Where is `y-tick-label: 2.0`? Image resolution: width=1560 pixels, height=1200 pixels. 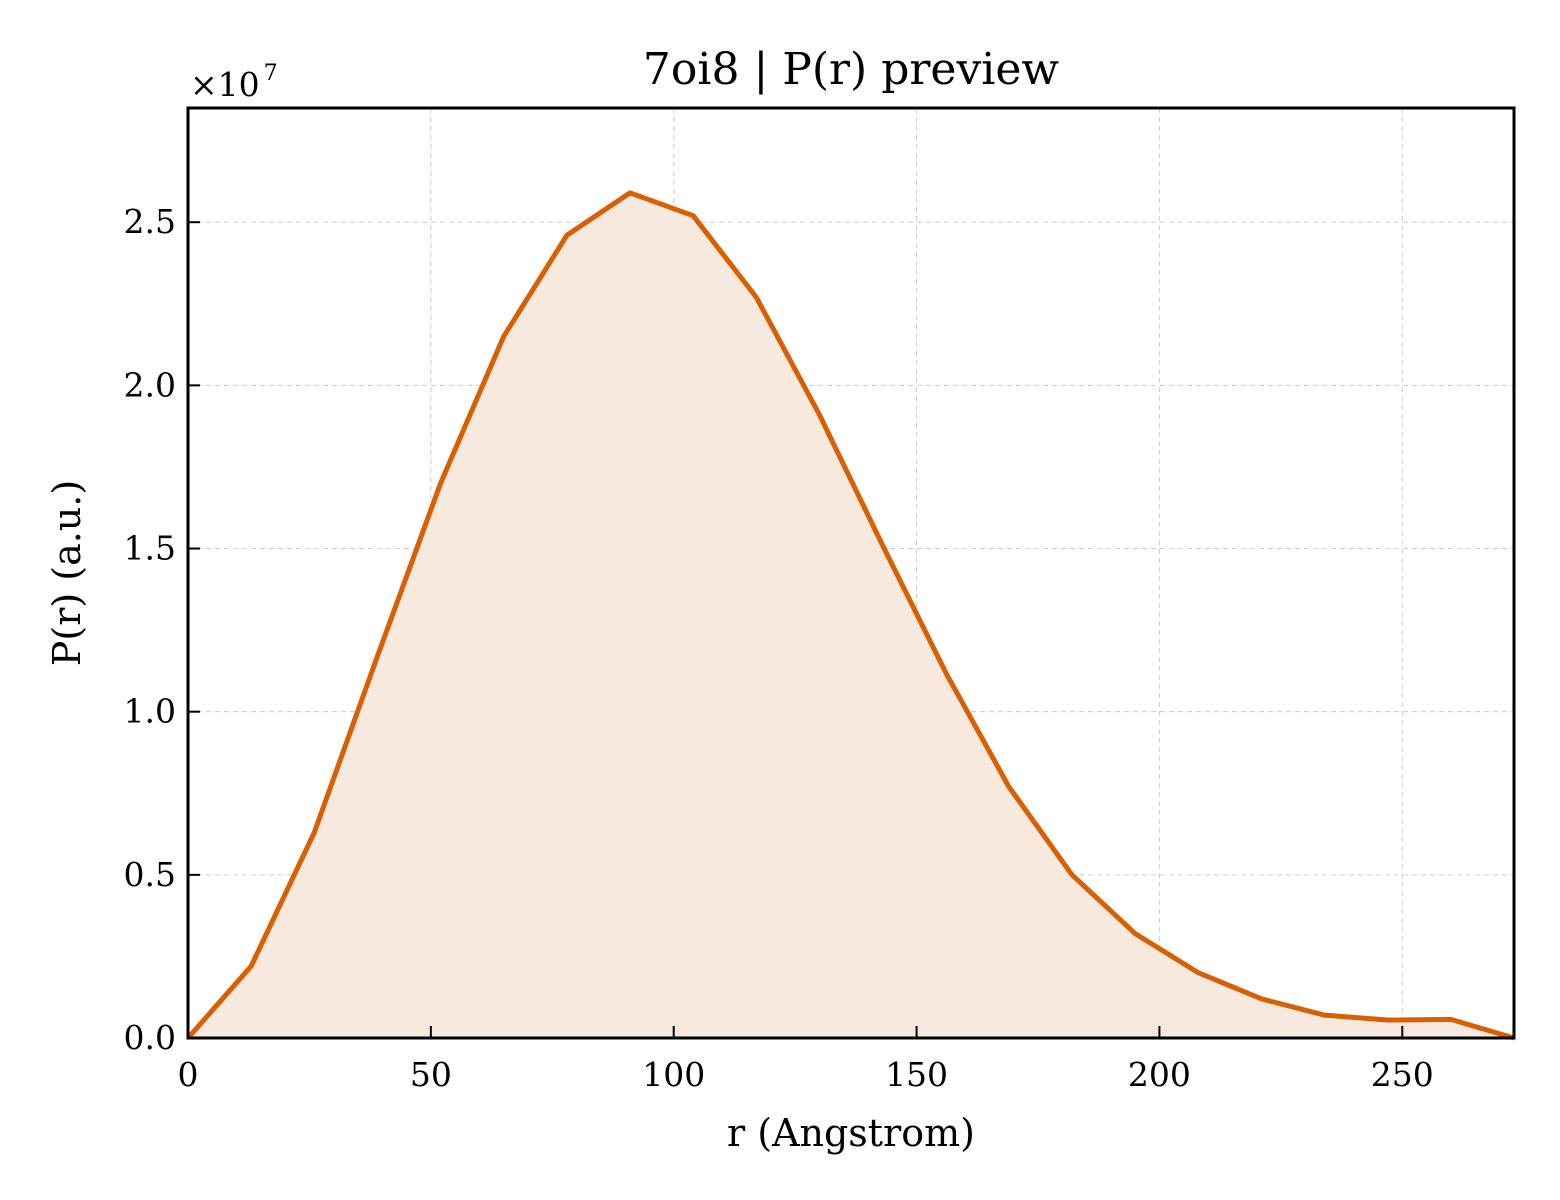
y-tick-label: 2.0 is located at coordinates (150, 384).